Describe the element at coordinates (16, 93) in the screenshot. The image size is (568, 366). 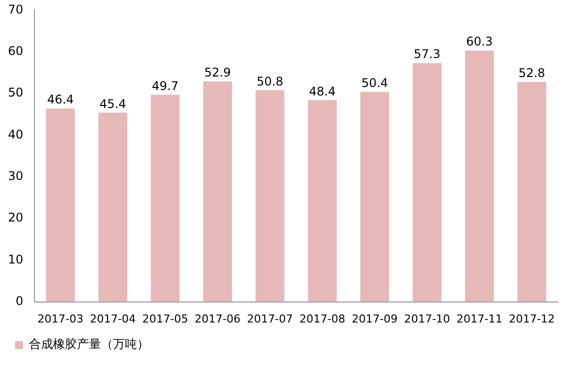
I see `y-tick-label: 50` at that location.